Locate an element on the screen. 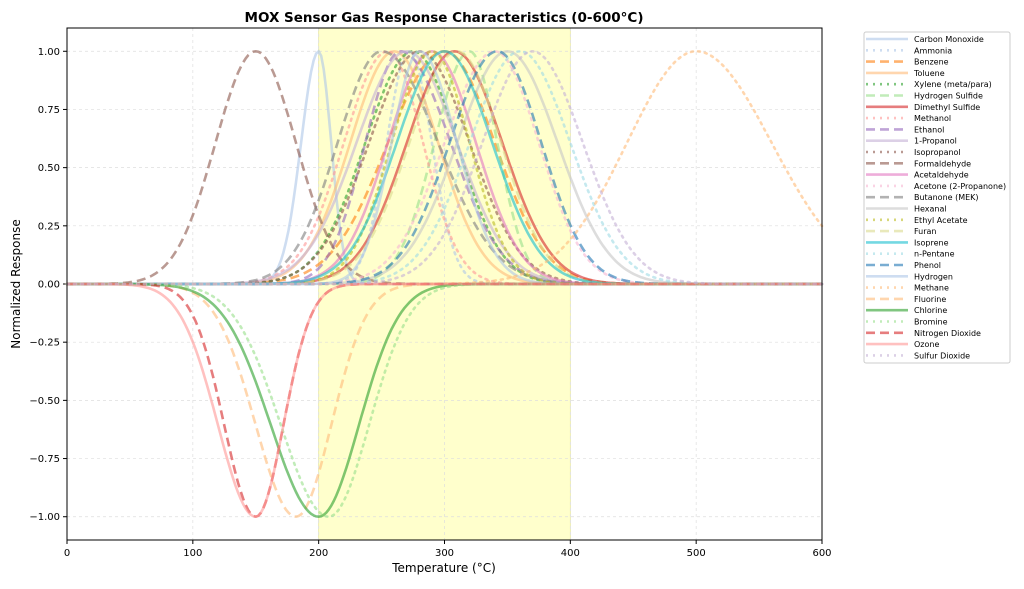  legend-label: Phenol is located at coordinates (927, 265).